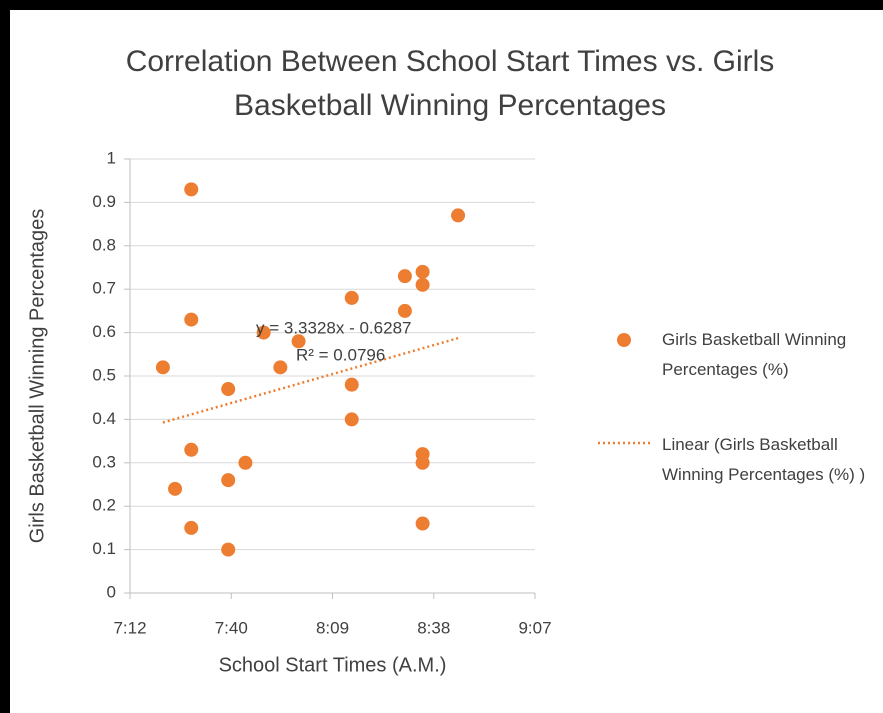  I want to click on y-tick-label: 0.9, so click(104, 201).